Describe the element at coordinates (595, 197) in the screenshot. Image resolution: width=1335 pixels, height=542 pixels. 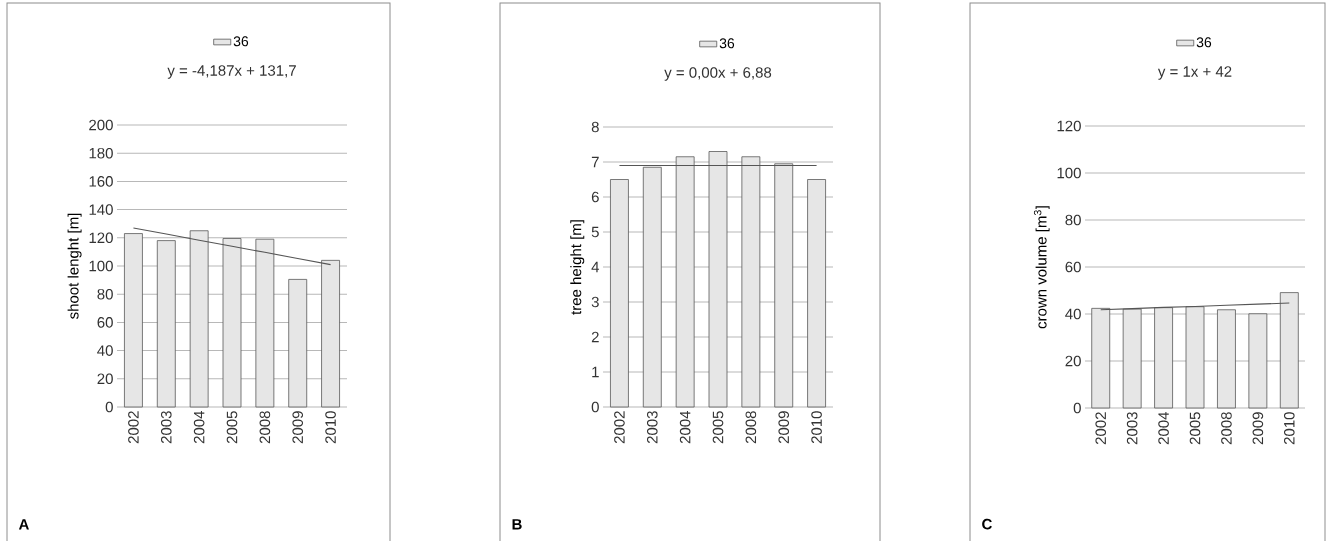
I see `y-tick-label: 6` at that location.